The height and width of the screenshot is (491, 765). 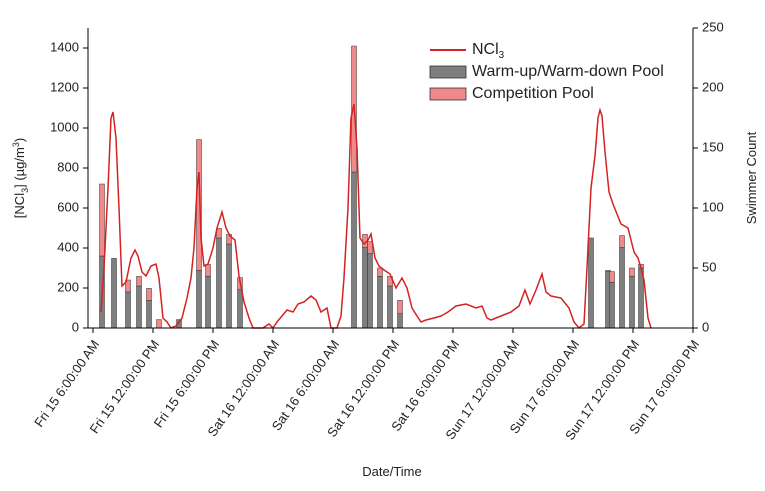 I want to click on x-tick-label: Fri 15 6:00:00 AM, so click(x=66, y=383).